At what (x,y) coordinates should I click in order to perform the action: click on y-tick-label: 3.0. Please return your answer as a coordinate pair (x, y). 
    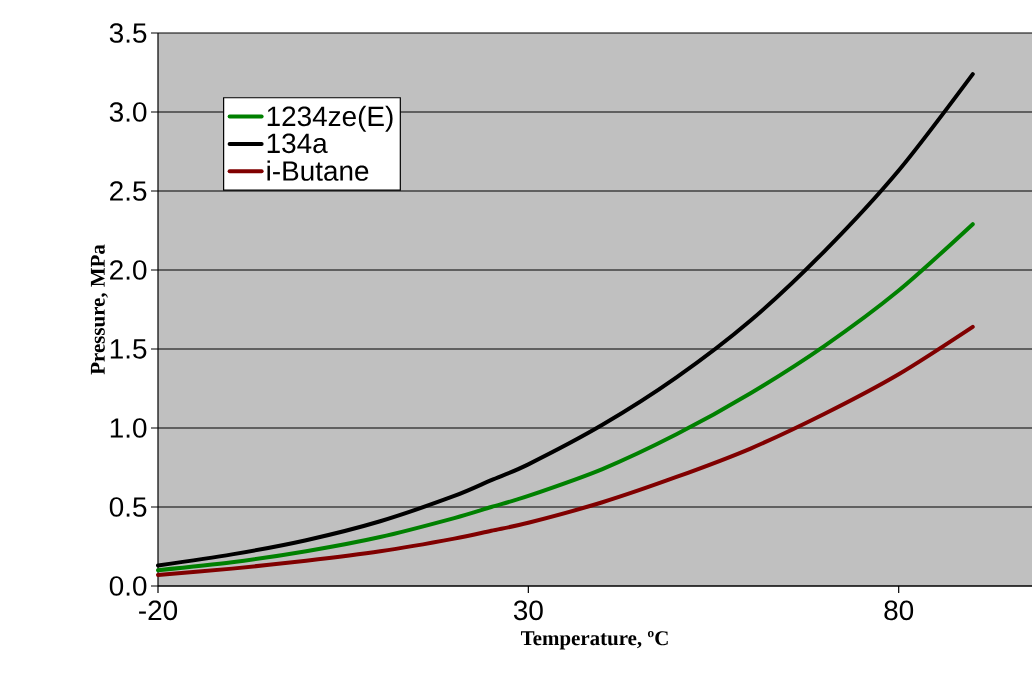
    Looking at the image, I should click on (128, 112).